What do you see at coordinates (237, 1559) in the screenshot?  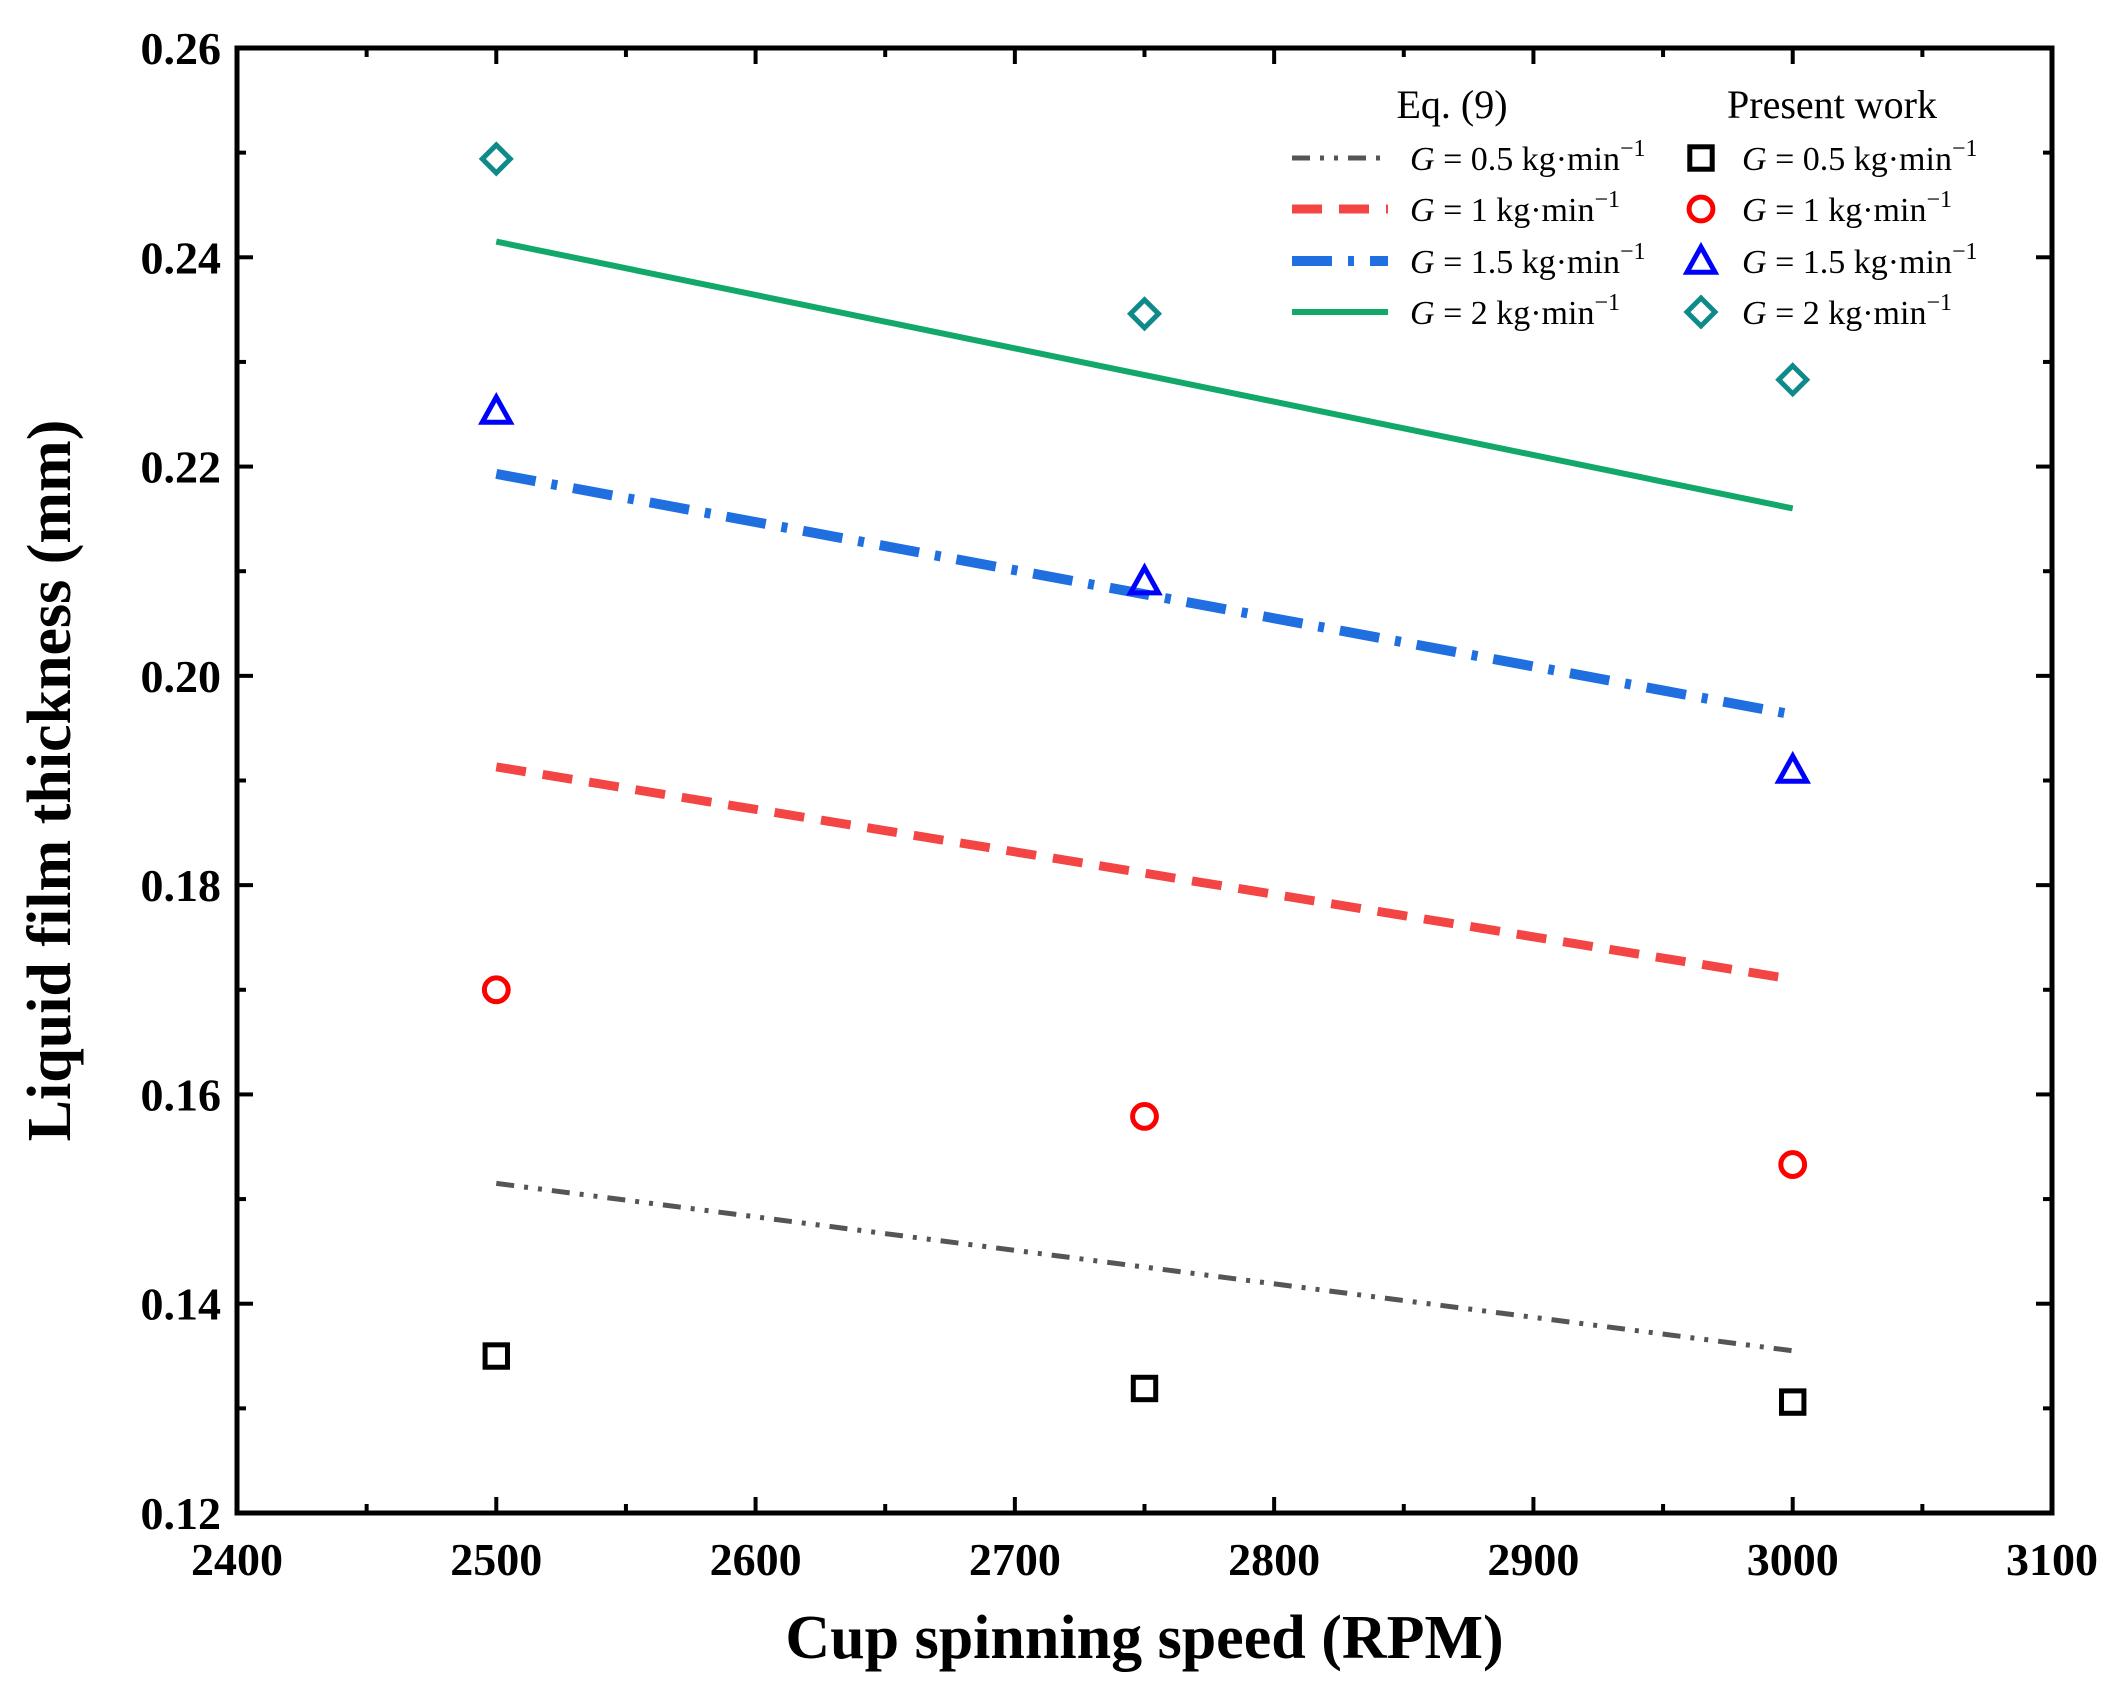 I see `x-tick-label: 2400` at bounding box center [237, 1559].